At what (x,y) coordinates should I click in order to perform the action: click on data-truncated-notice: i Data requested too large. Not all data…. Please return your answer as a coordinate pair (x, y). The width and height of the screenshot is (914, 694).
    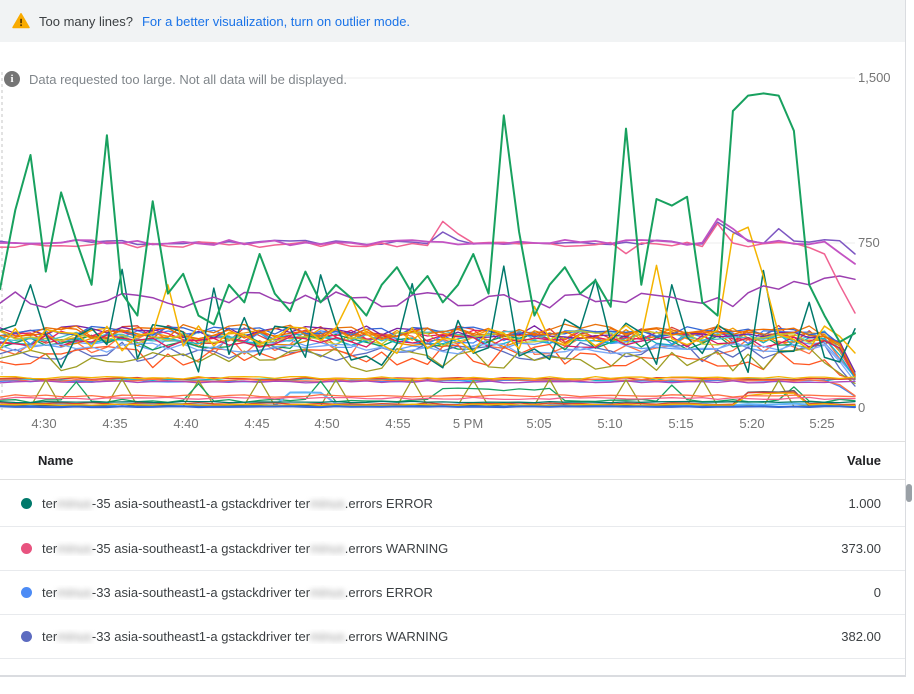
    Looking at the image, I should click on (175, 79).